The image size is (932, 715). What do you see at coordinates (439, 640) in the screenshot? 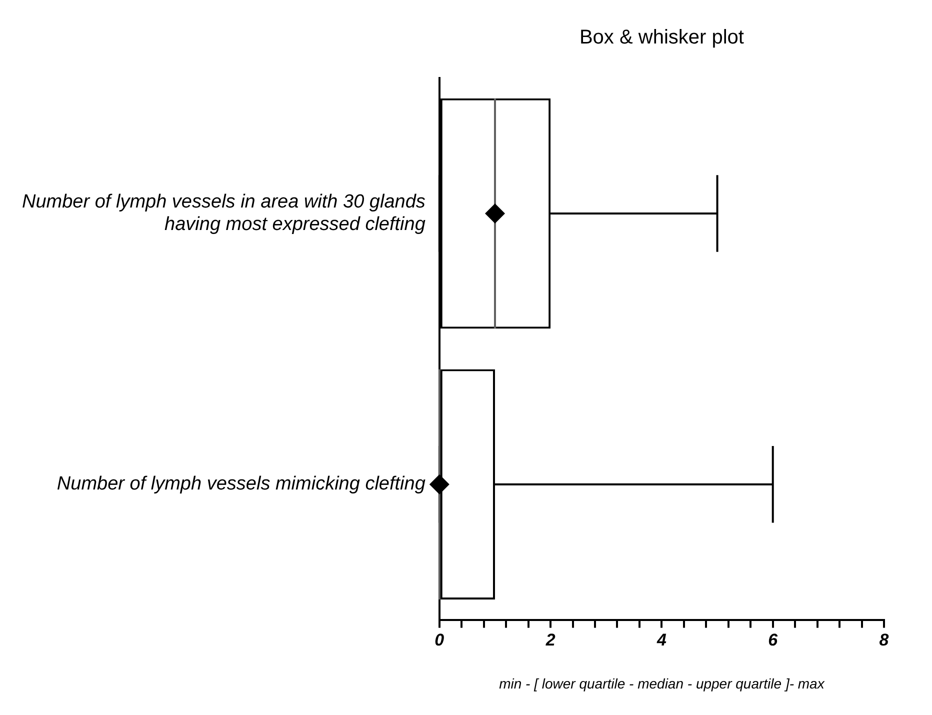
I see `x-tick-label: 0` at bounding box center [439, 640].